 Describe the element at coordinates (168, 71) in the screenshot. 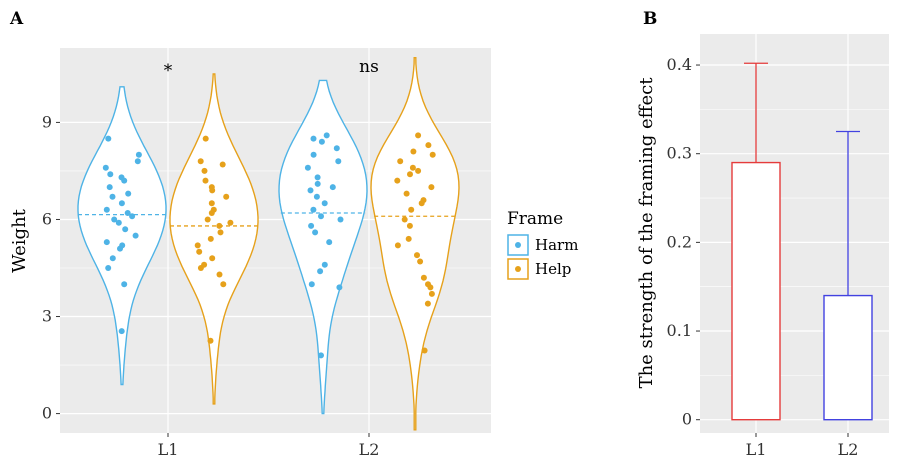

I see `significance-label-l1: *` at that location.